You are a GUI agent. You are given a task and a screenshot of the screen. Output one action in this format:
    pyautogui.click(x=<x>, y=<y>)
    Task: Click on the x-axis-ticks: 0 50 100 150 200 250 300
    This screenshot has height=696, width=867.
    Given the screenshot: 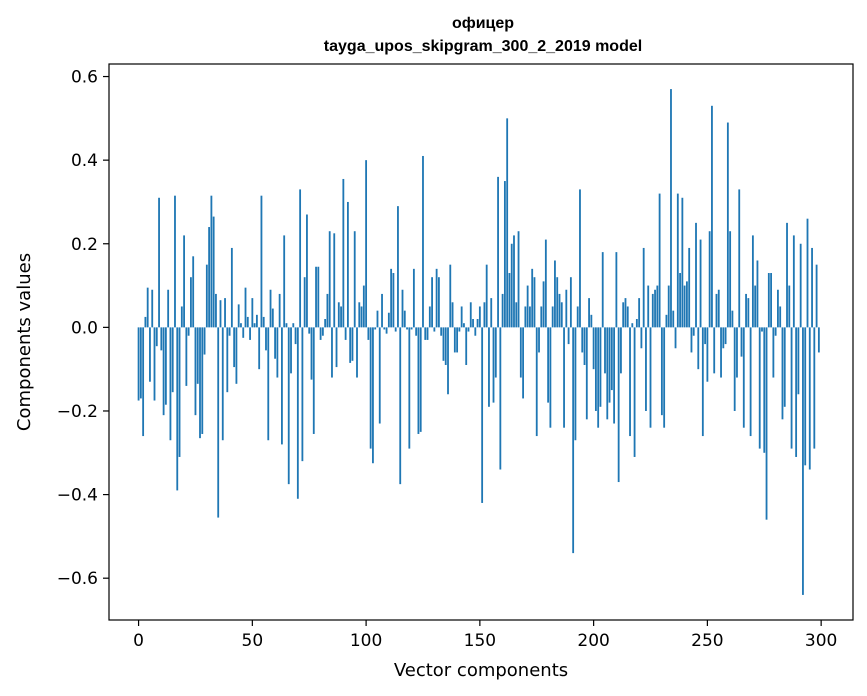 What is the action you would take?
    pyautogui.click(x=485, y=635)
    